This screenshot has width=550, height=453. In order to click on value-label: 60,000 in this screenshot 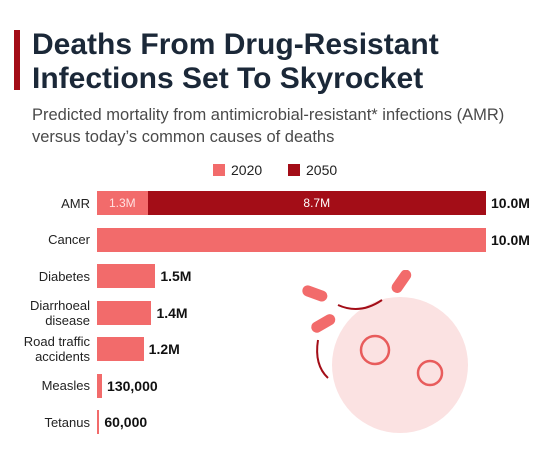, I will do `click(126, 422)`.